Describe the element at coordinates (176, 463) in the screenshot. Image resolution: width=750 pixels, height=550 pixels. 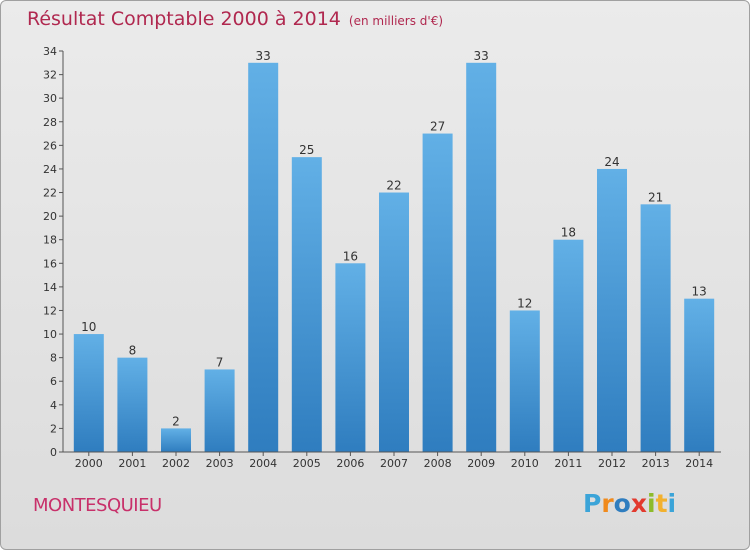
I see `x-tick-label-2002: 2002` at that location.